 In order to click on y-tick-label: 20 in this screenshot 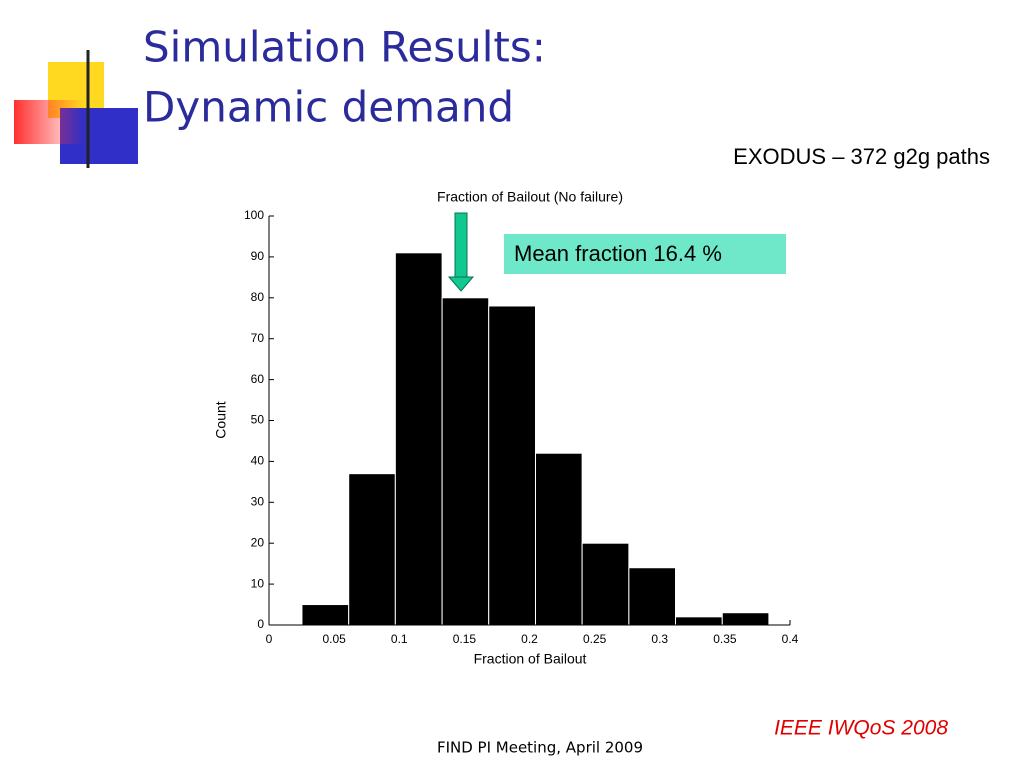, I will do `click(258, 542)`.